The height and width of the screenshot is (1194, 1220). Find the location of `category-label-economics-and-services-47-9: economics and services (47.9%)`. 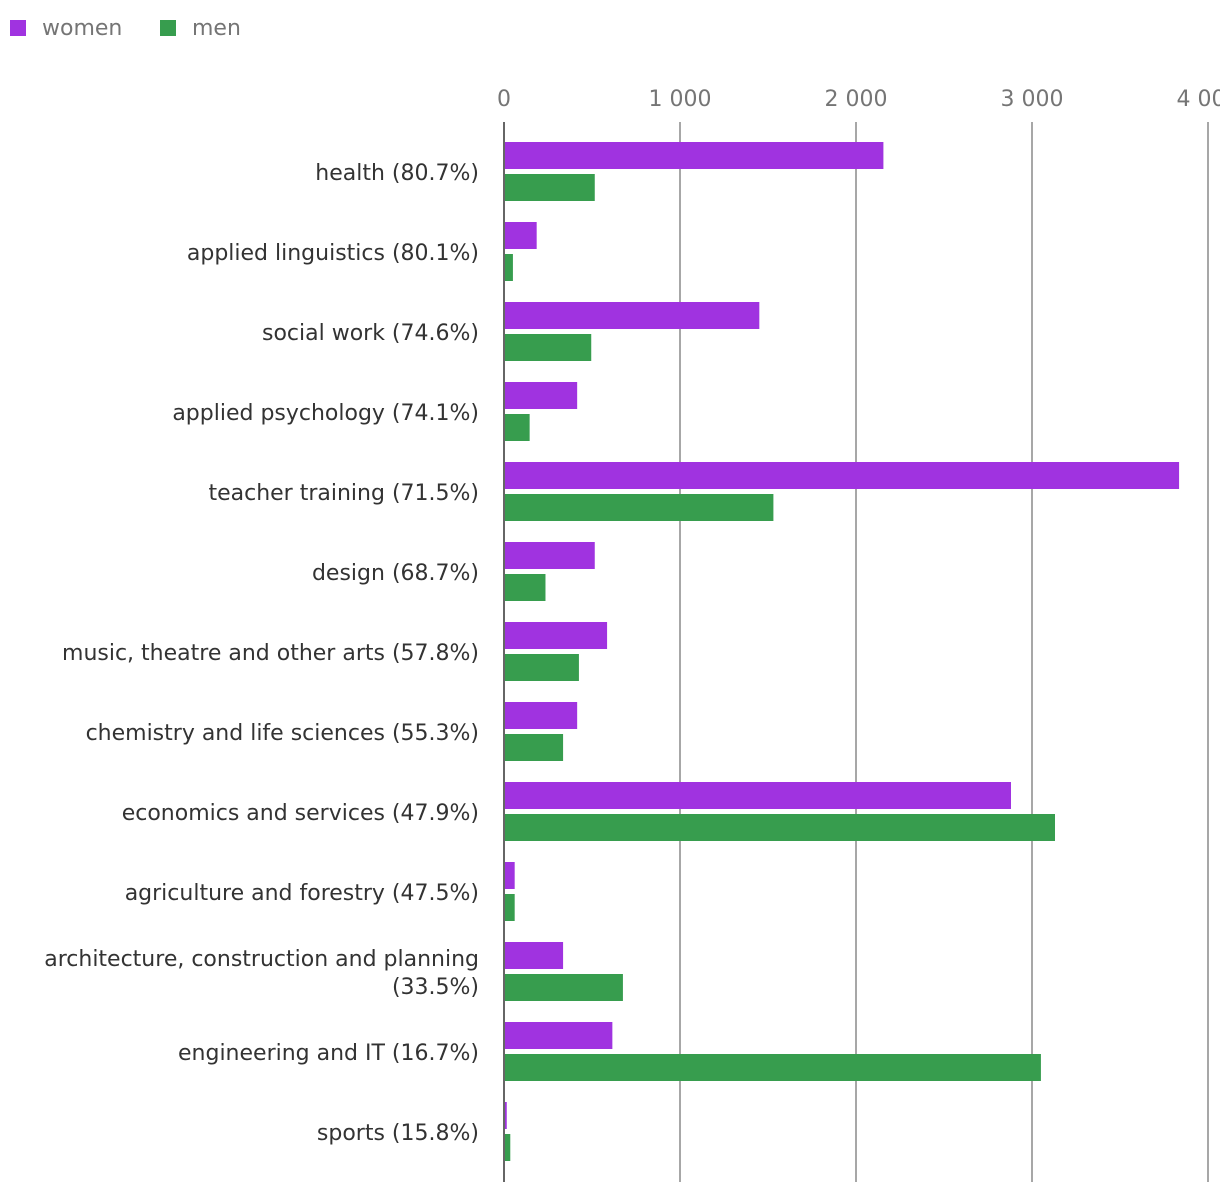

category-label-economics-and-services-47-9: economics and services (47.9%) is located at coordinates (300, 813).